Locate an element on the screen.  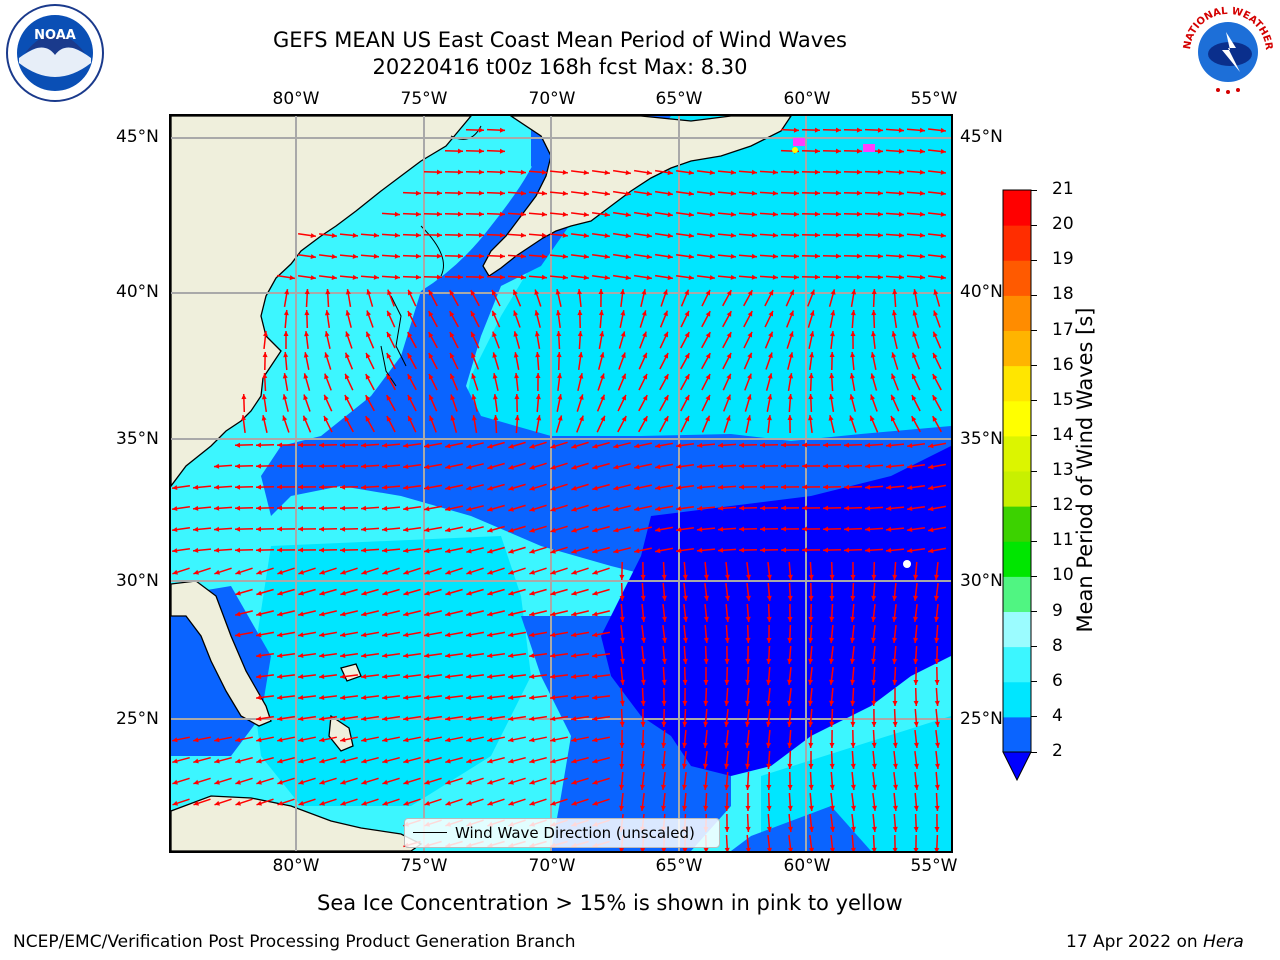
colorbar-segment is located at coordinates (1017, 278).